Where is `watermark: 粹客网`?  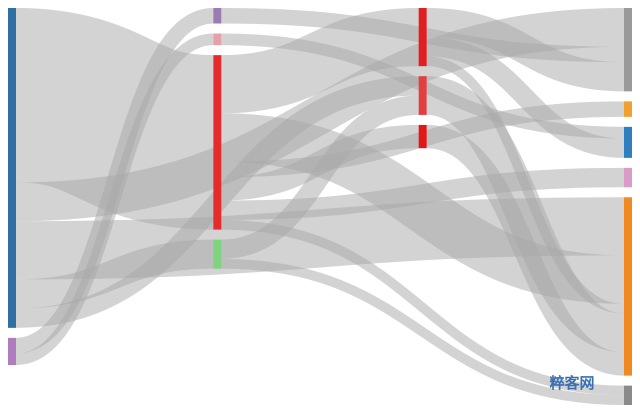 watermark: 粹客网 is located at coordinates (571, 383).